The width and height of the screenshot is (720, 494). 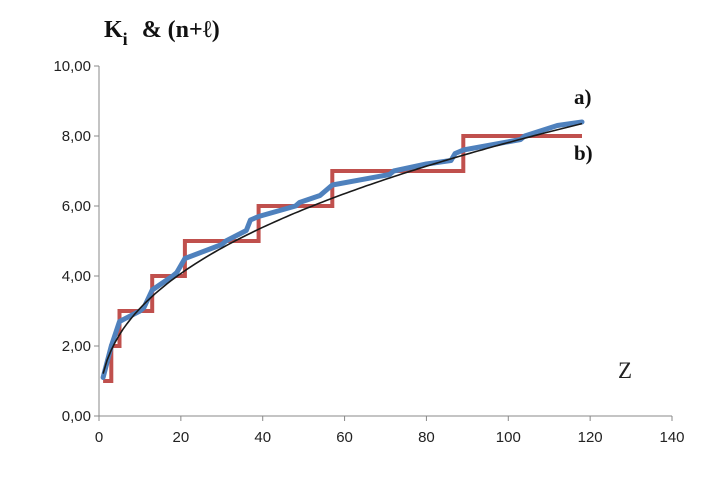 I want to click on x-tick-label: 40, so click(x=262, y=437).